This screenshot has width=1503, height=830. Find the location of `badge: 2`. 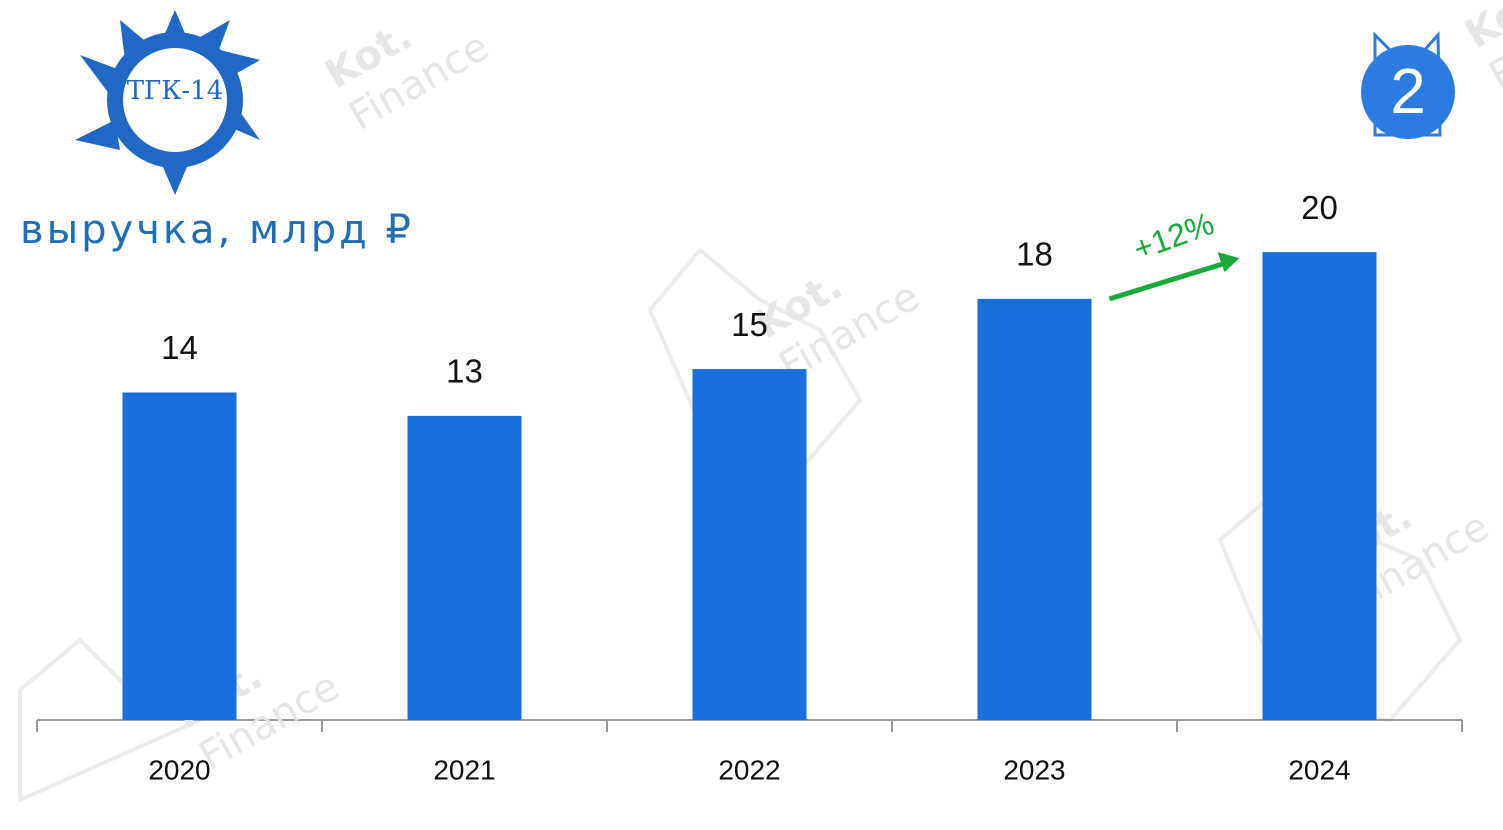

badge: 2 is located at coordinates (1408, 85).